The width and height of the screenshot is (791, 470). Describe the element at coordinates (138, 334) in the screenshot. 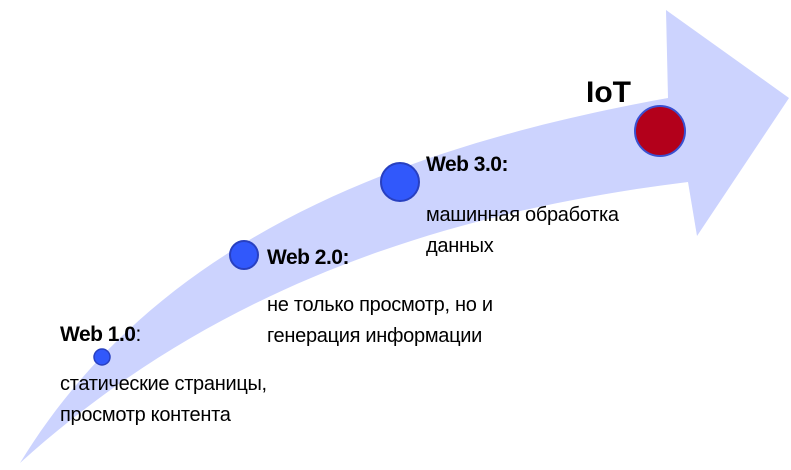

I see `web1-colon: :` at that location.